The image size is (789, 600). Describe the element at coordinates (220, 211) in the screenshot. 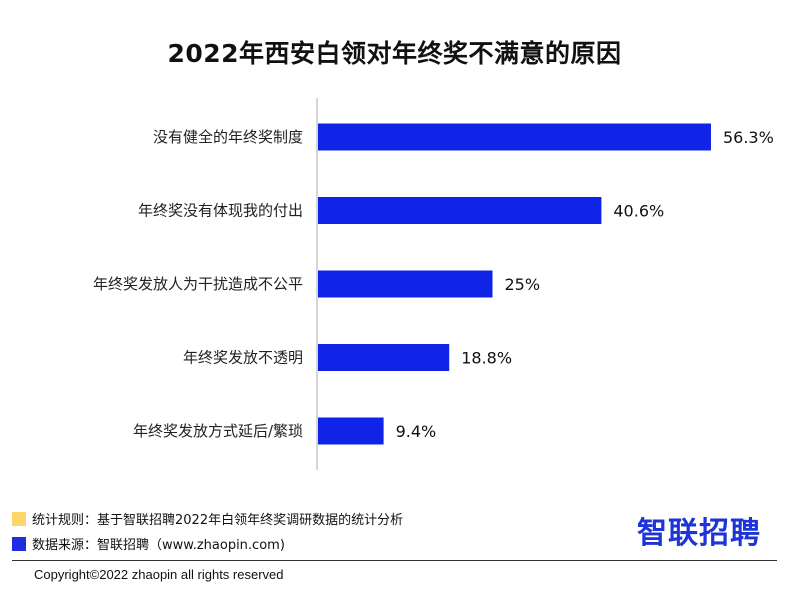

I see `category-label: 年终奖没有体现我的付出` at that location.